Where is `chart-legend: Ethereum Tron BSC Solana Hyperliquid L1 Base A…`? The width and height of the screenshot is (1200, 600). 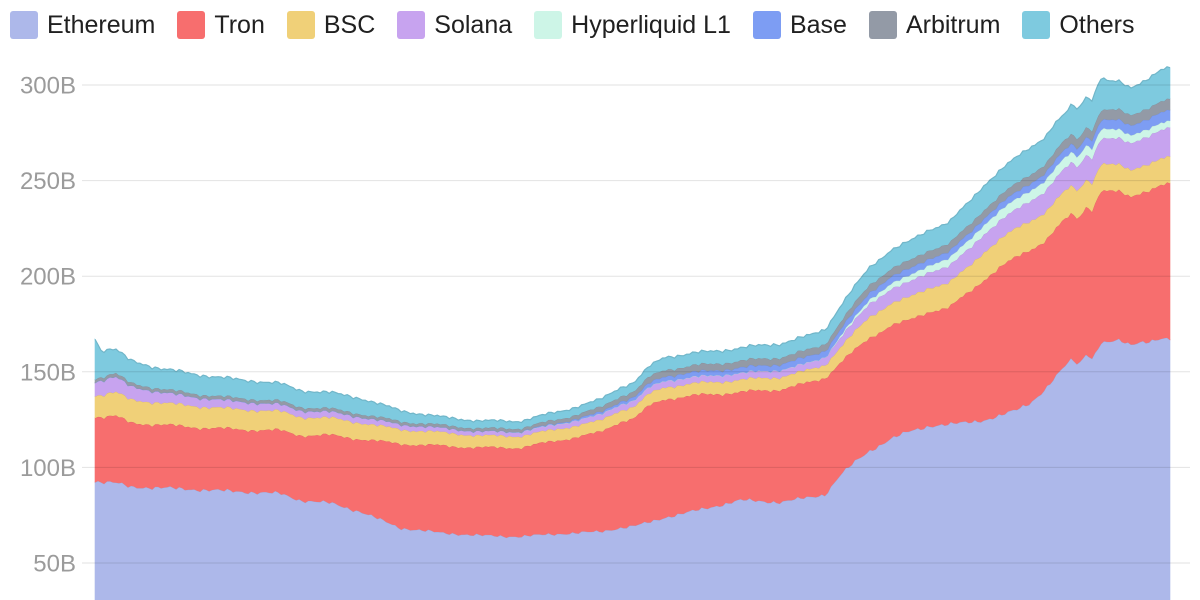 chart-legend: Ethereum Tron BSC Solana Hyperliquid L1 Base A… is located at coordinates (572, 25).